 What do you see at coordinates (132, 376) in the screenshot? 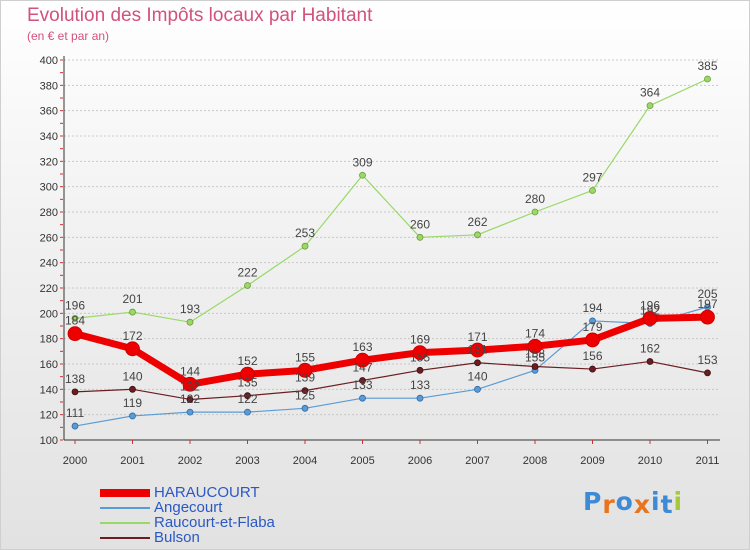
I see `data-label-bulson: 140` at bounding box center [132, 376].